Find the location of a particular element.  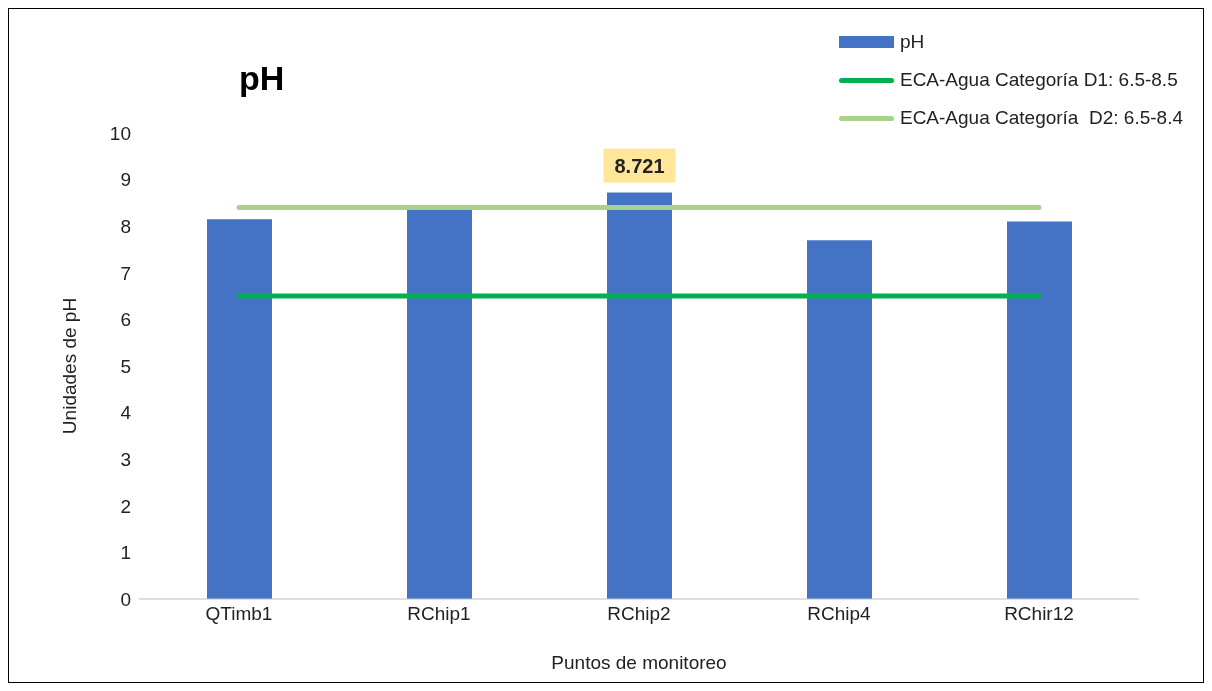

y-tick-label: 10 is located at coordinates (120, 133).